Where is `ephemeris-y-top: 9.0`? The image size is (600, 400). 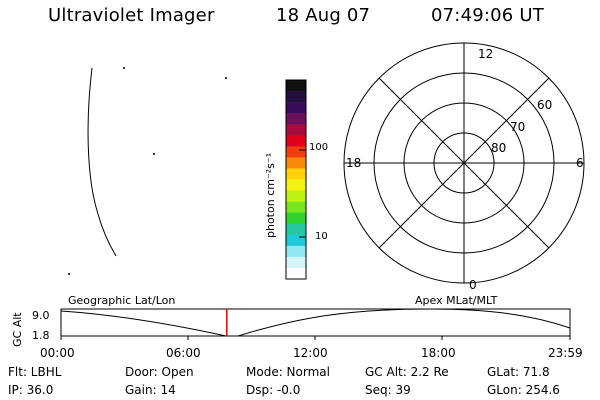 ephemeris-y-top: 9.0 is located at coordinates (41, 315).